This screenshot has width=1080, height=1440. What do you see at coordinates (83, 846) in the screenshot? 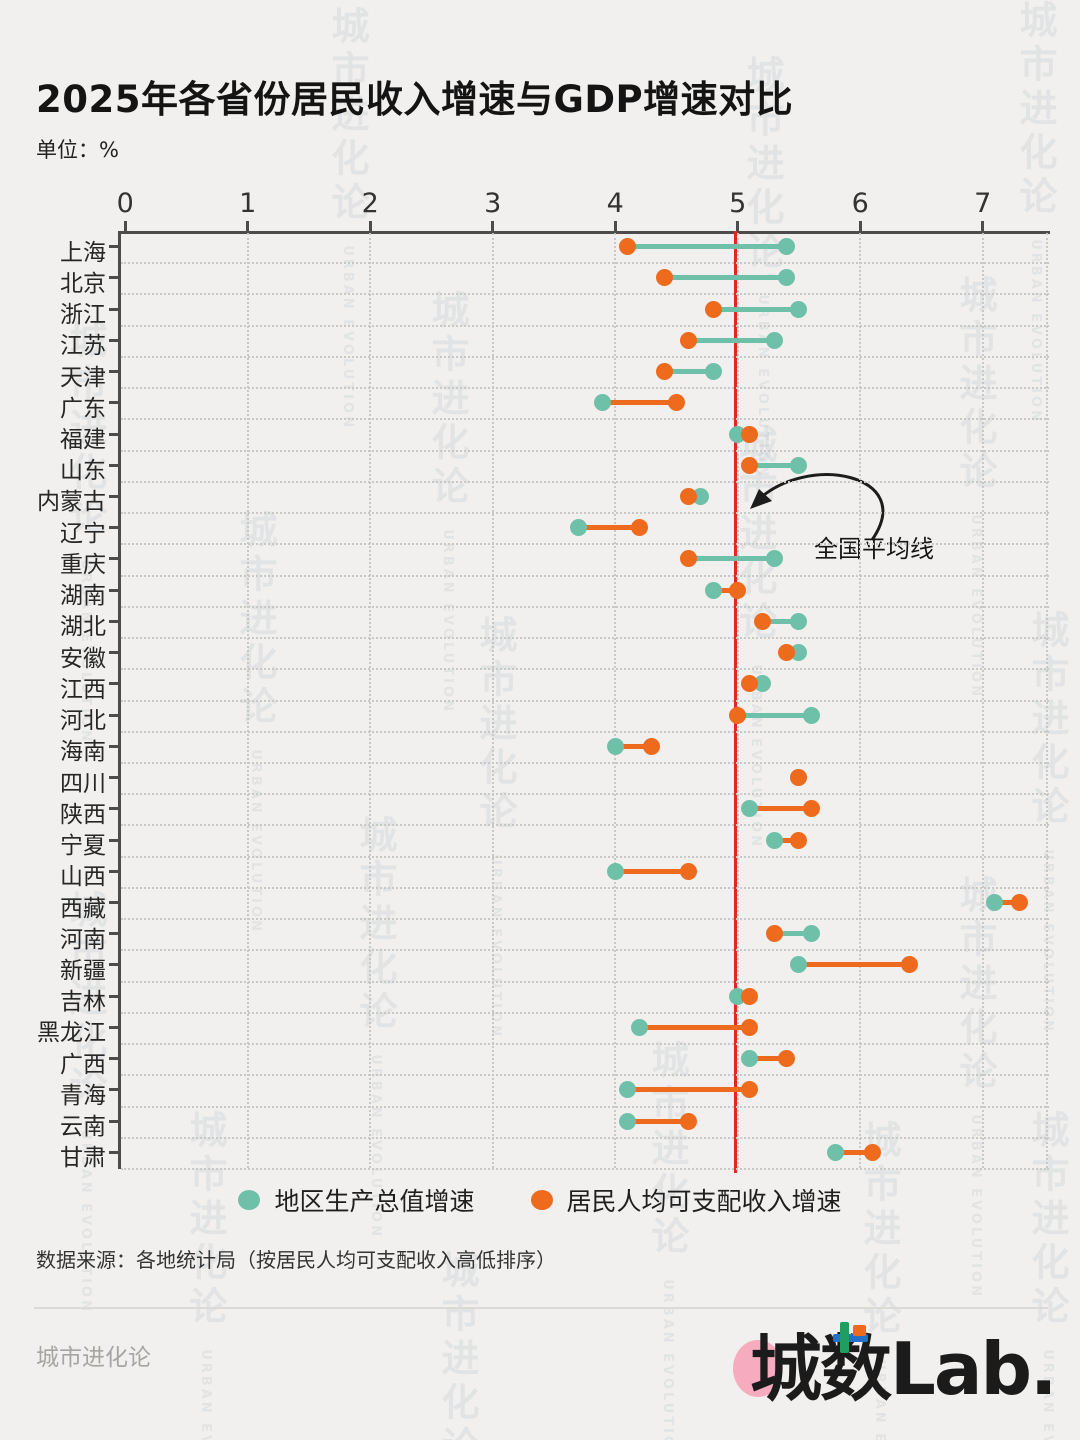
I see `y-axis-label: 宁夏` at bounding box center [83, 846].